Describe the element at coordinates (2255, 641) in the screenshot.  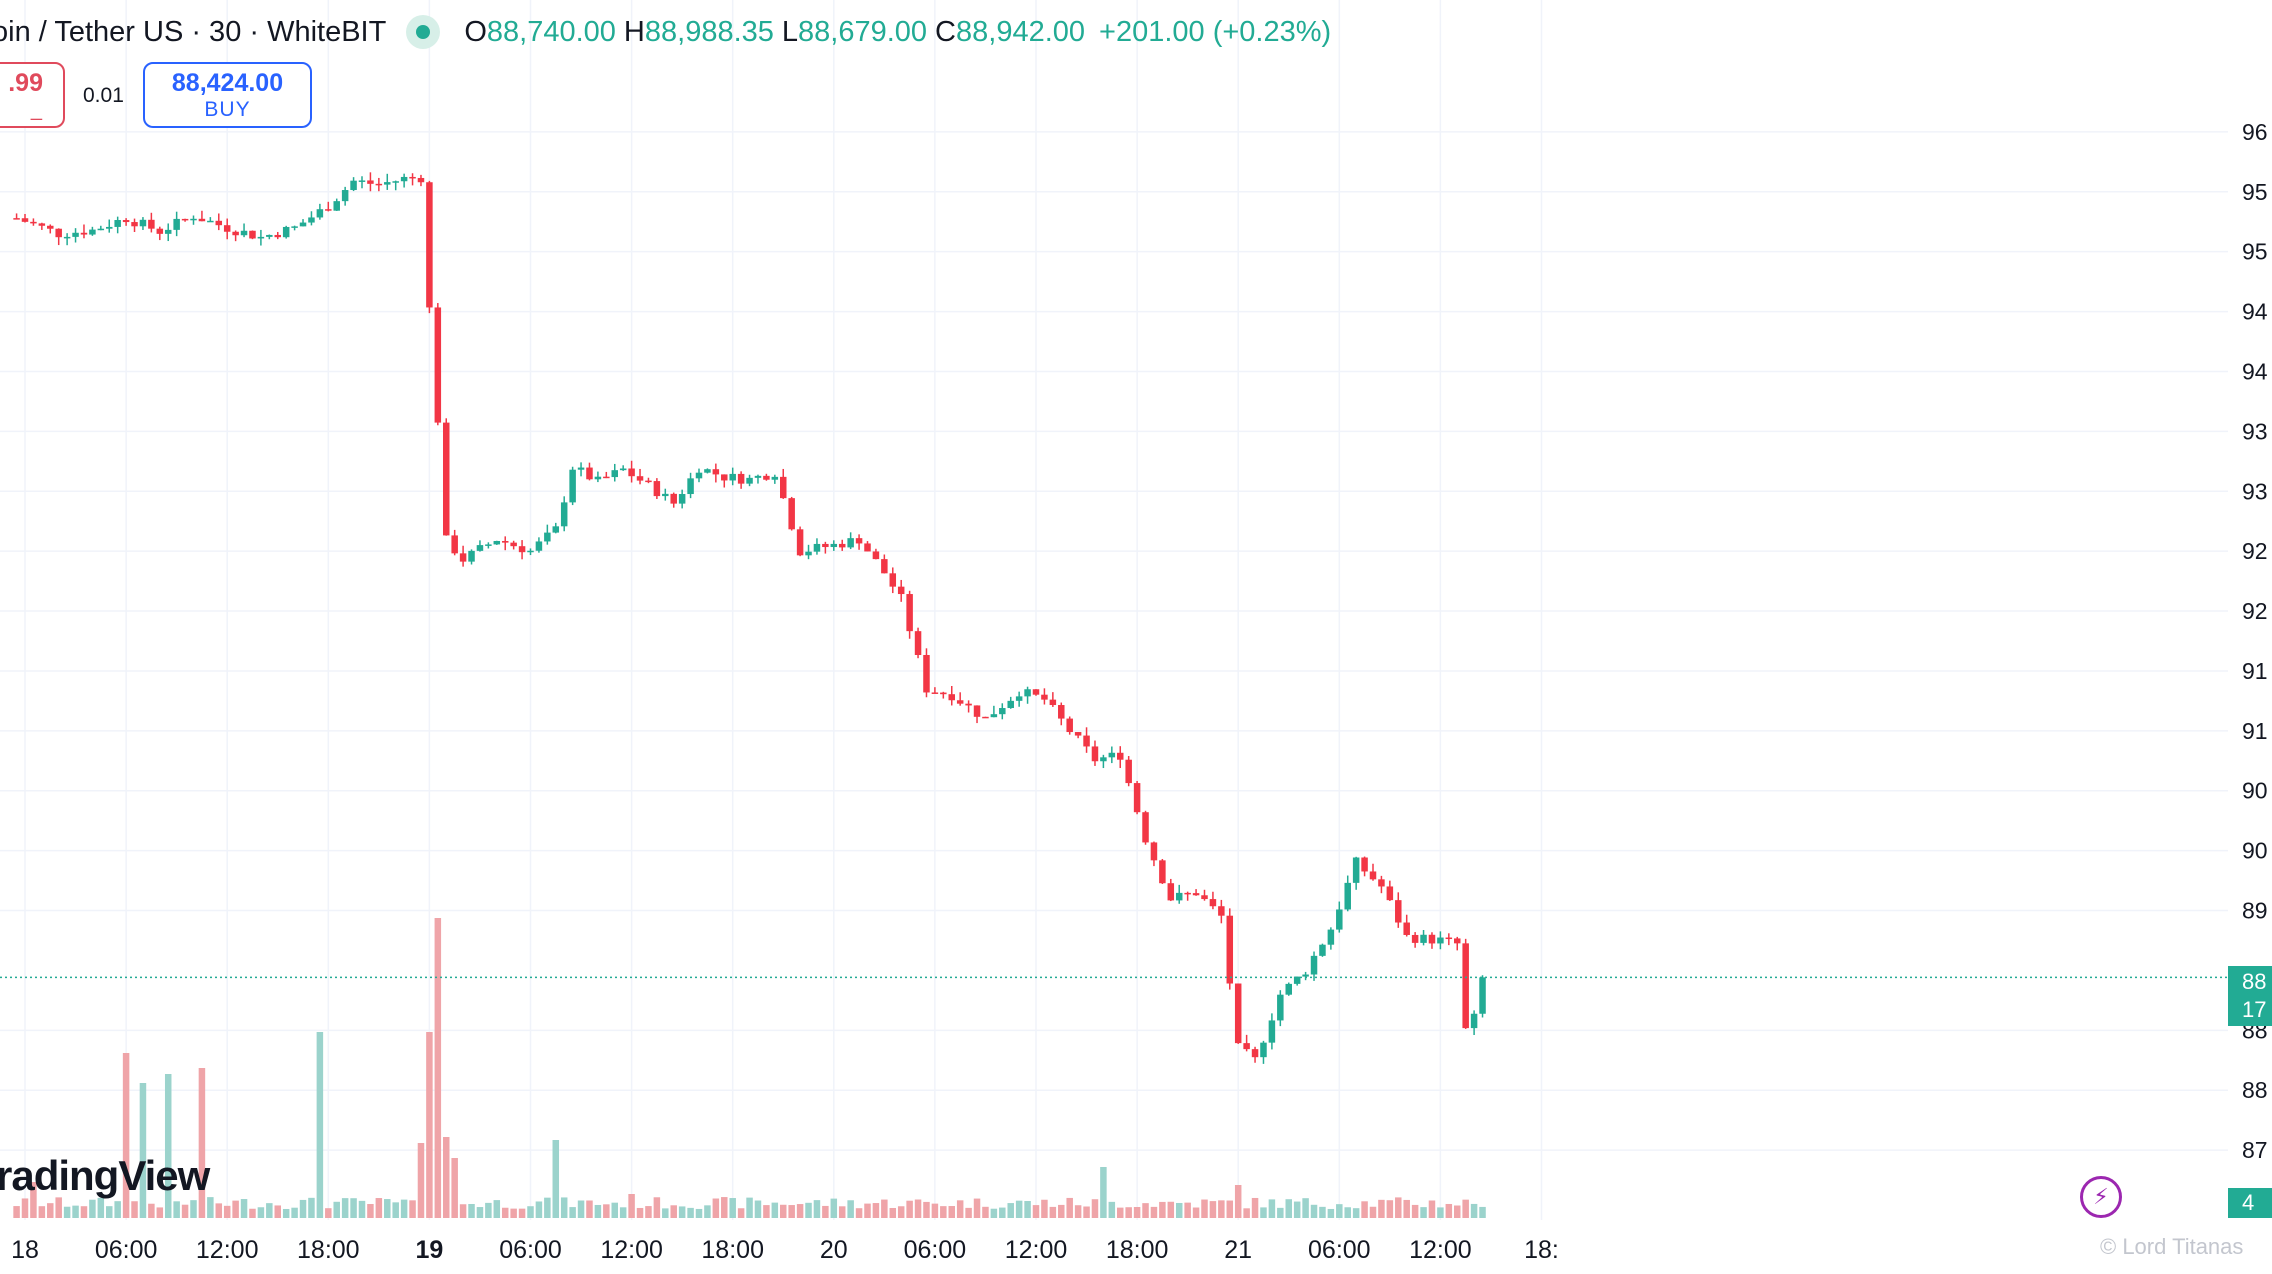
I see `price-axis: 96 95 95 94 94 93 93 92 92 91 91 90 90 89 88 88 87` at that location.